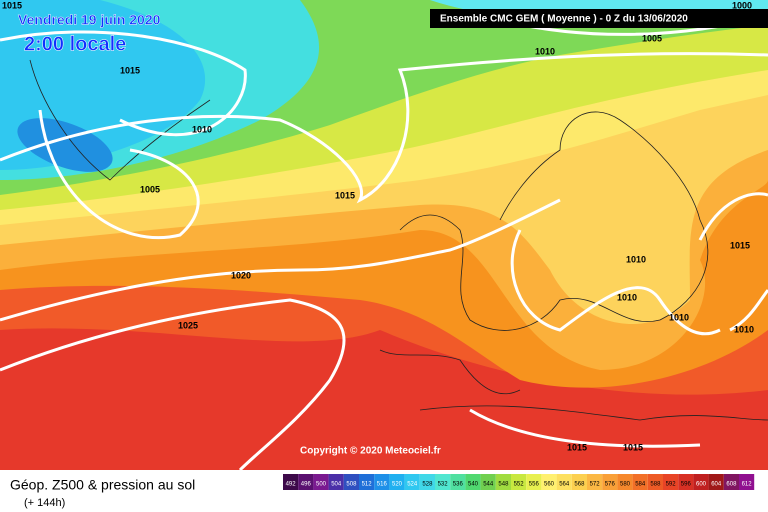  Describe the element at coordinates (640, 485) in the screenshot. I see `scale-label: 584` at that location.